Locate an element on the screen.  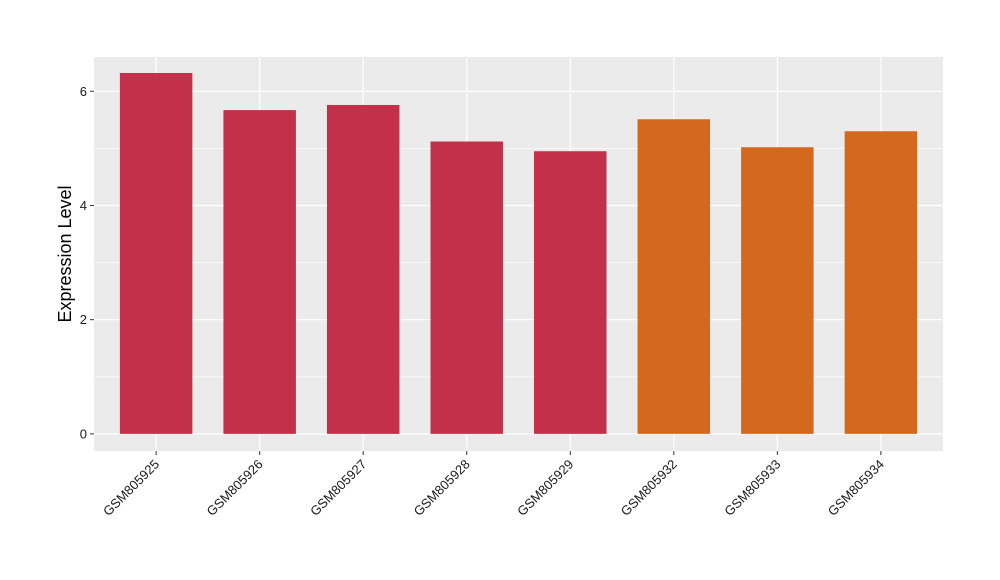
bar-GSM805927 is located at coordinates (363, 269).